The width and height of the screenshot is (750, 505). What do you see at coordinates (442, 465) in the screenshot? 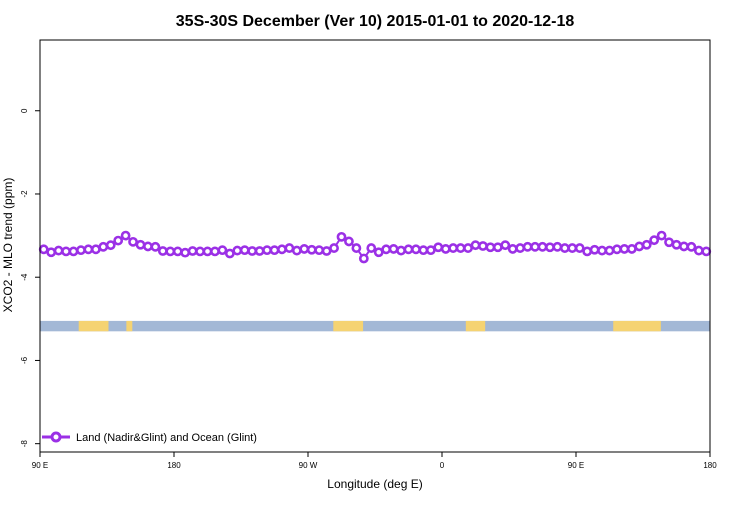
I see `x-tick-label: 0` at bounding box center [442, 465].